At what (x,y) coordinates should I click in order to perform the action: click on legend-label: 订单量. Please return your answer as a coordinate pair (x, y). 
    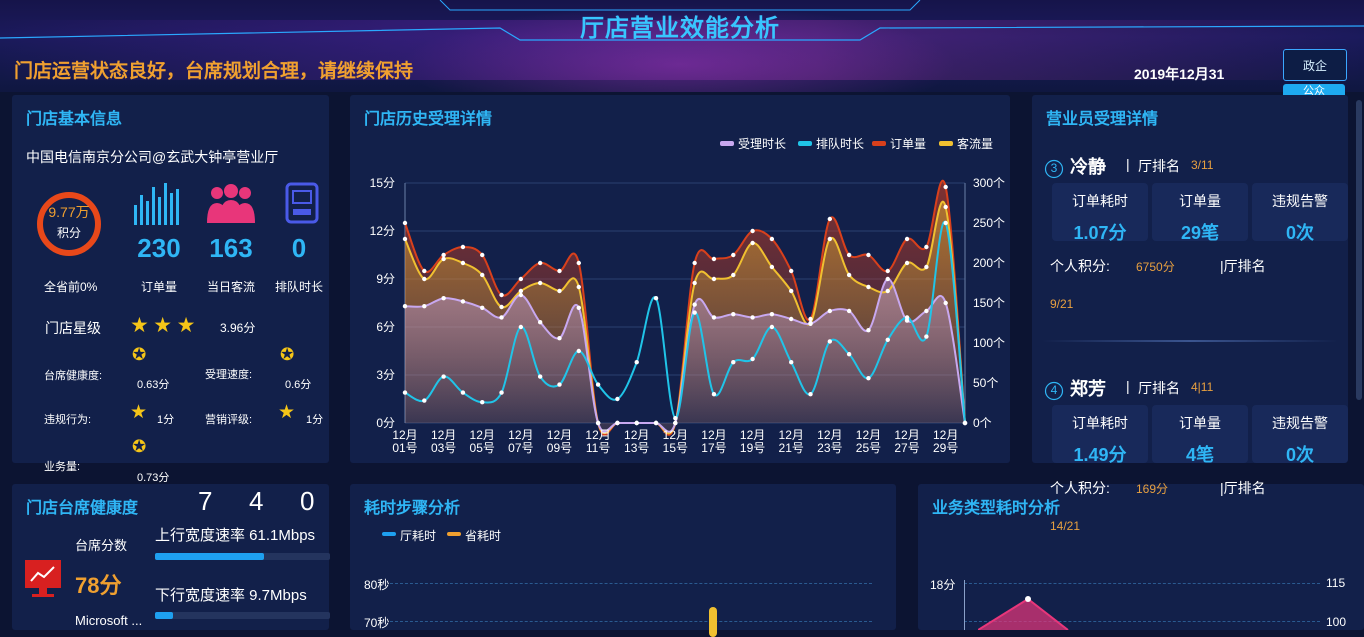
    Looking at the image, I should click on (908, 144).